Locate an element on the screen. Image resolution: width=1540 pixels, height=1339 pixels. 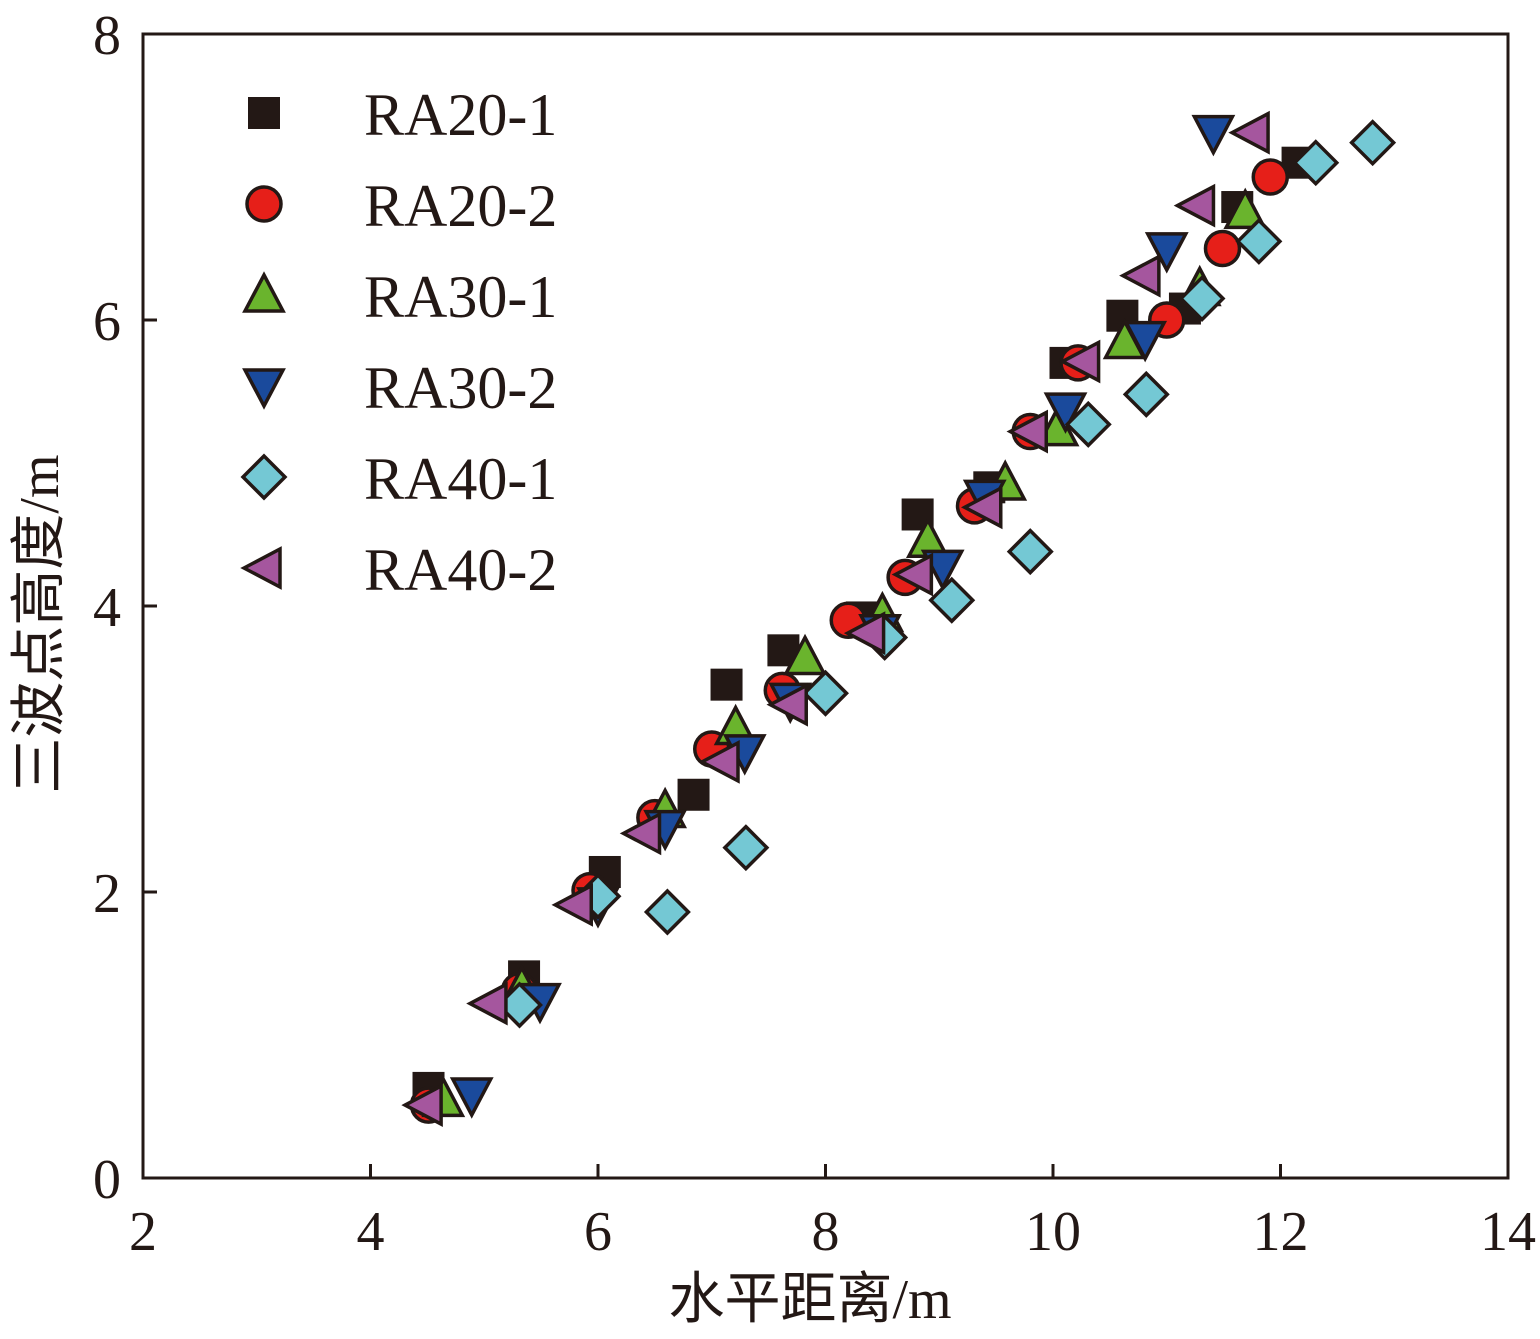
legend-marker-square-icon is located at coordinates (264, 113).